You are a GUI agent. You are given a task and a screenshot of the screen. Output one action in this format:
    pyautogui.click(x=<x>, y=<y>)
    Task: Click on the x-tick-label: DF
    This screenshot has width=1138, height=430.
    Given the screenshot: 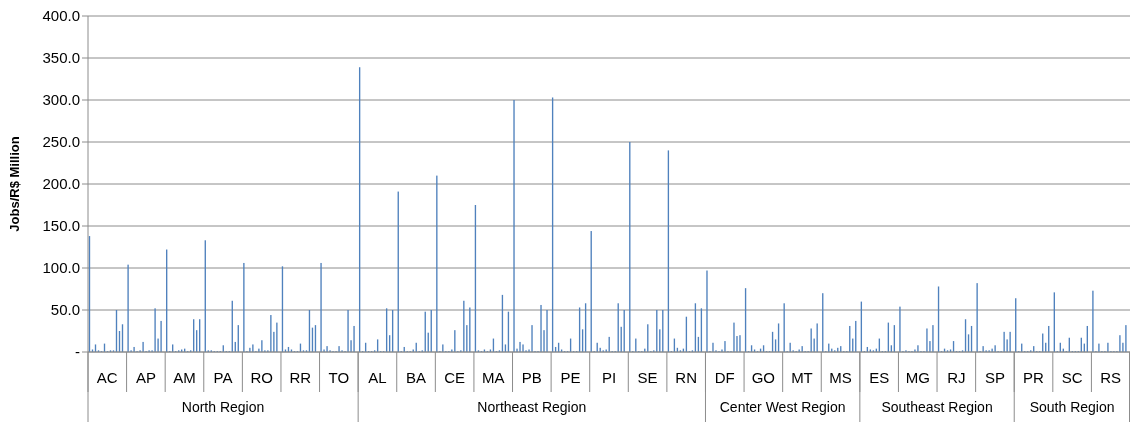 What is the action you would take?
    pyautogui.click(x=724, y=377)
    